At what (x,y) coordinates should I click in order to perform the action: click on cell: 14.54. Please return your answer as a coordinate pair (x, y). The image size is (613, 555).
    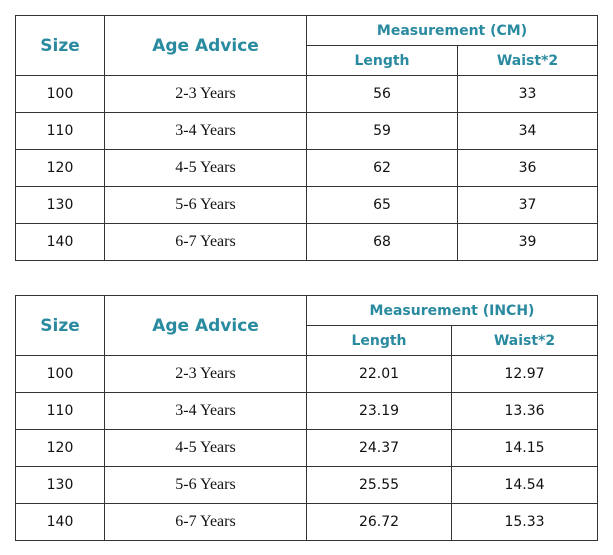
    Looking at the image, I should click on (524, 485).